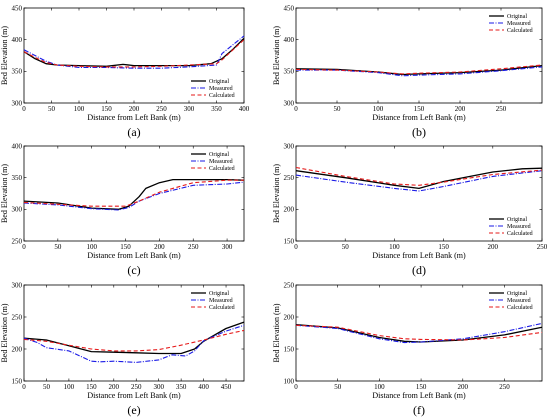 This screenshot has width=550, height=418. I want to click on x-tick-label: 450, so click(226, 387).